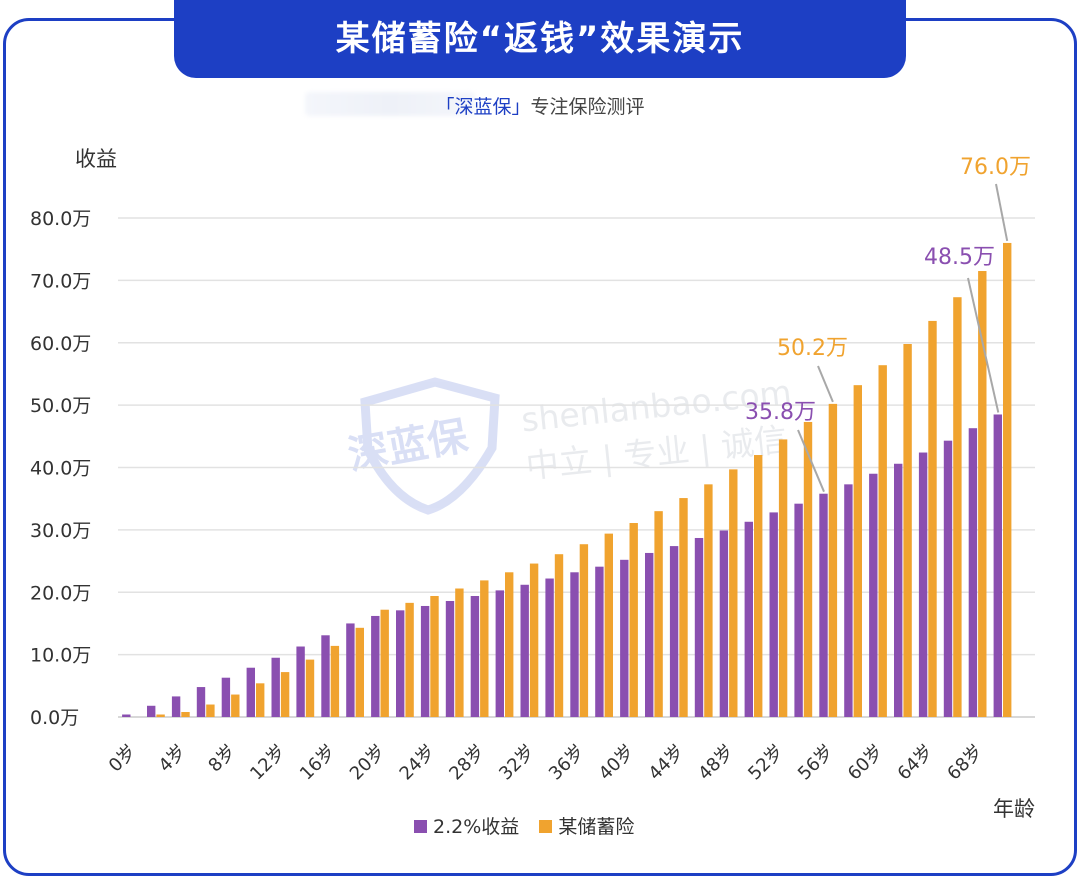 The image size is (1080, 879). Describe the element at coordinates (60, 406) in the screenshot. I see `y-tick-label: 50.0万` at that location.